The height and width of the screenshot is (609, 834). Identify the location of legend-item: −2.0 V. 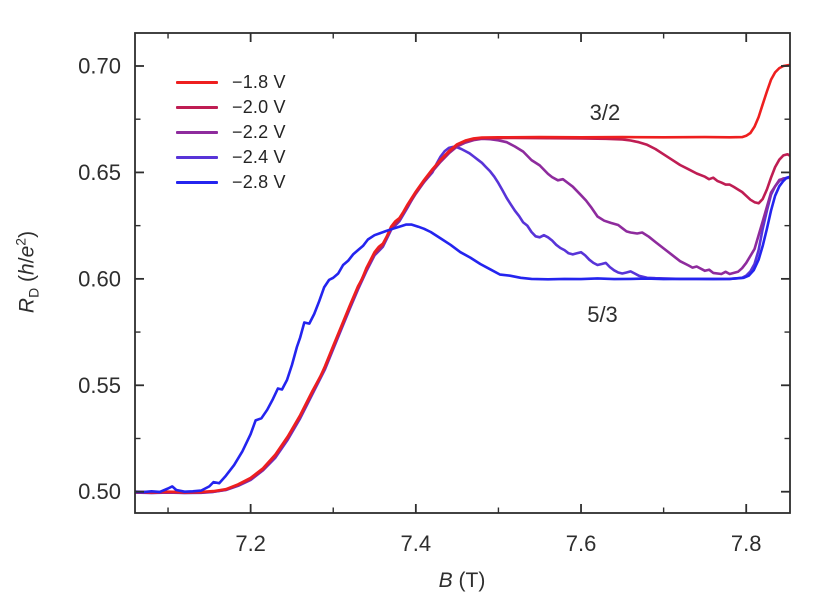
(231, 107).